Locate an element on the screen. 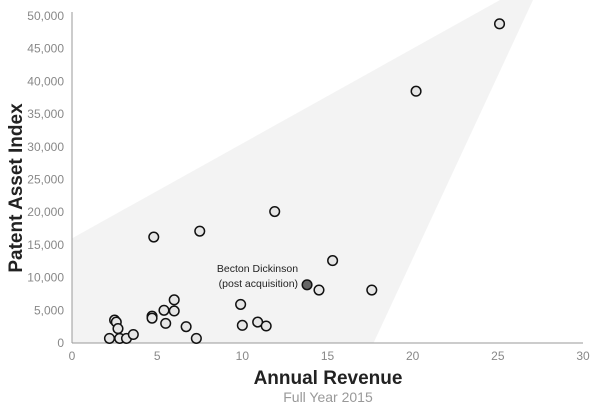 Image resolution: width=599 pixels, height=411 pixels. y-tick-label: 5,000 is located at coordinates (49, 310).